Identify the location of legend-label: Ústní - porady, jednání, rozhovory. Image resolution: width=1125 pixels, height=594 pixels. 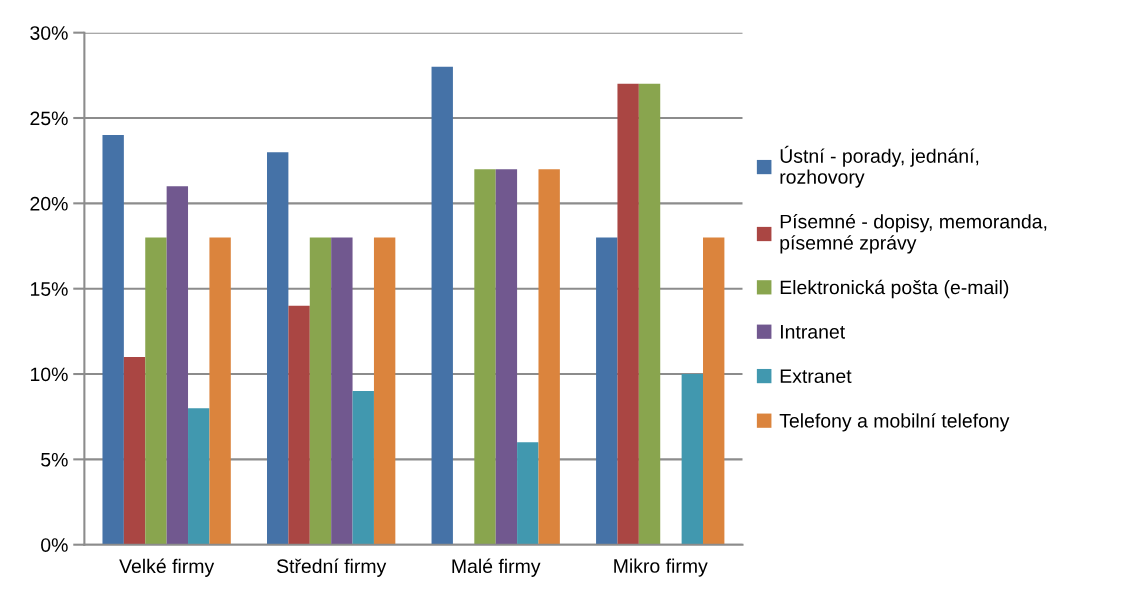
(879, 166).